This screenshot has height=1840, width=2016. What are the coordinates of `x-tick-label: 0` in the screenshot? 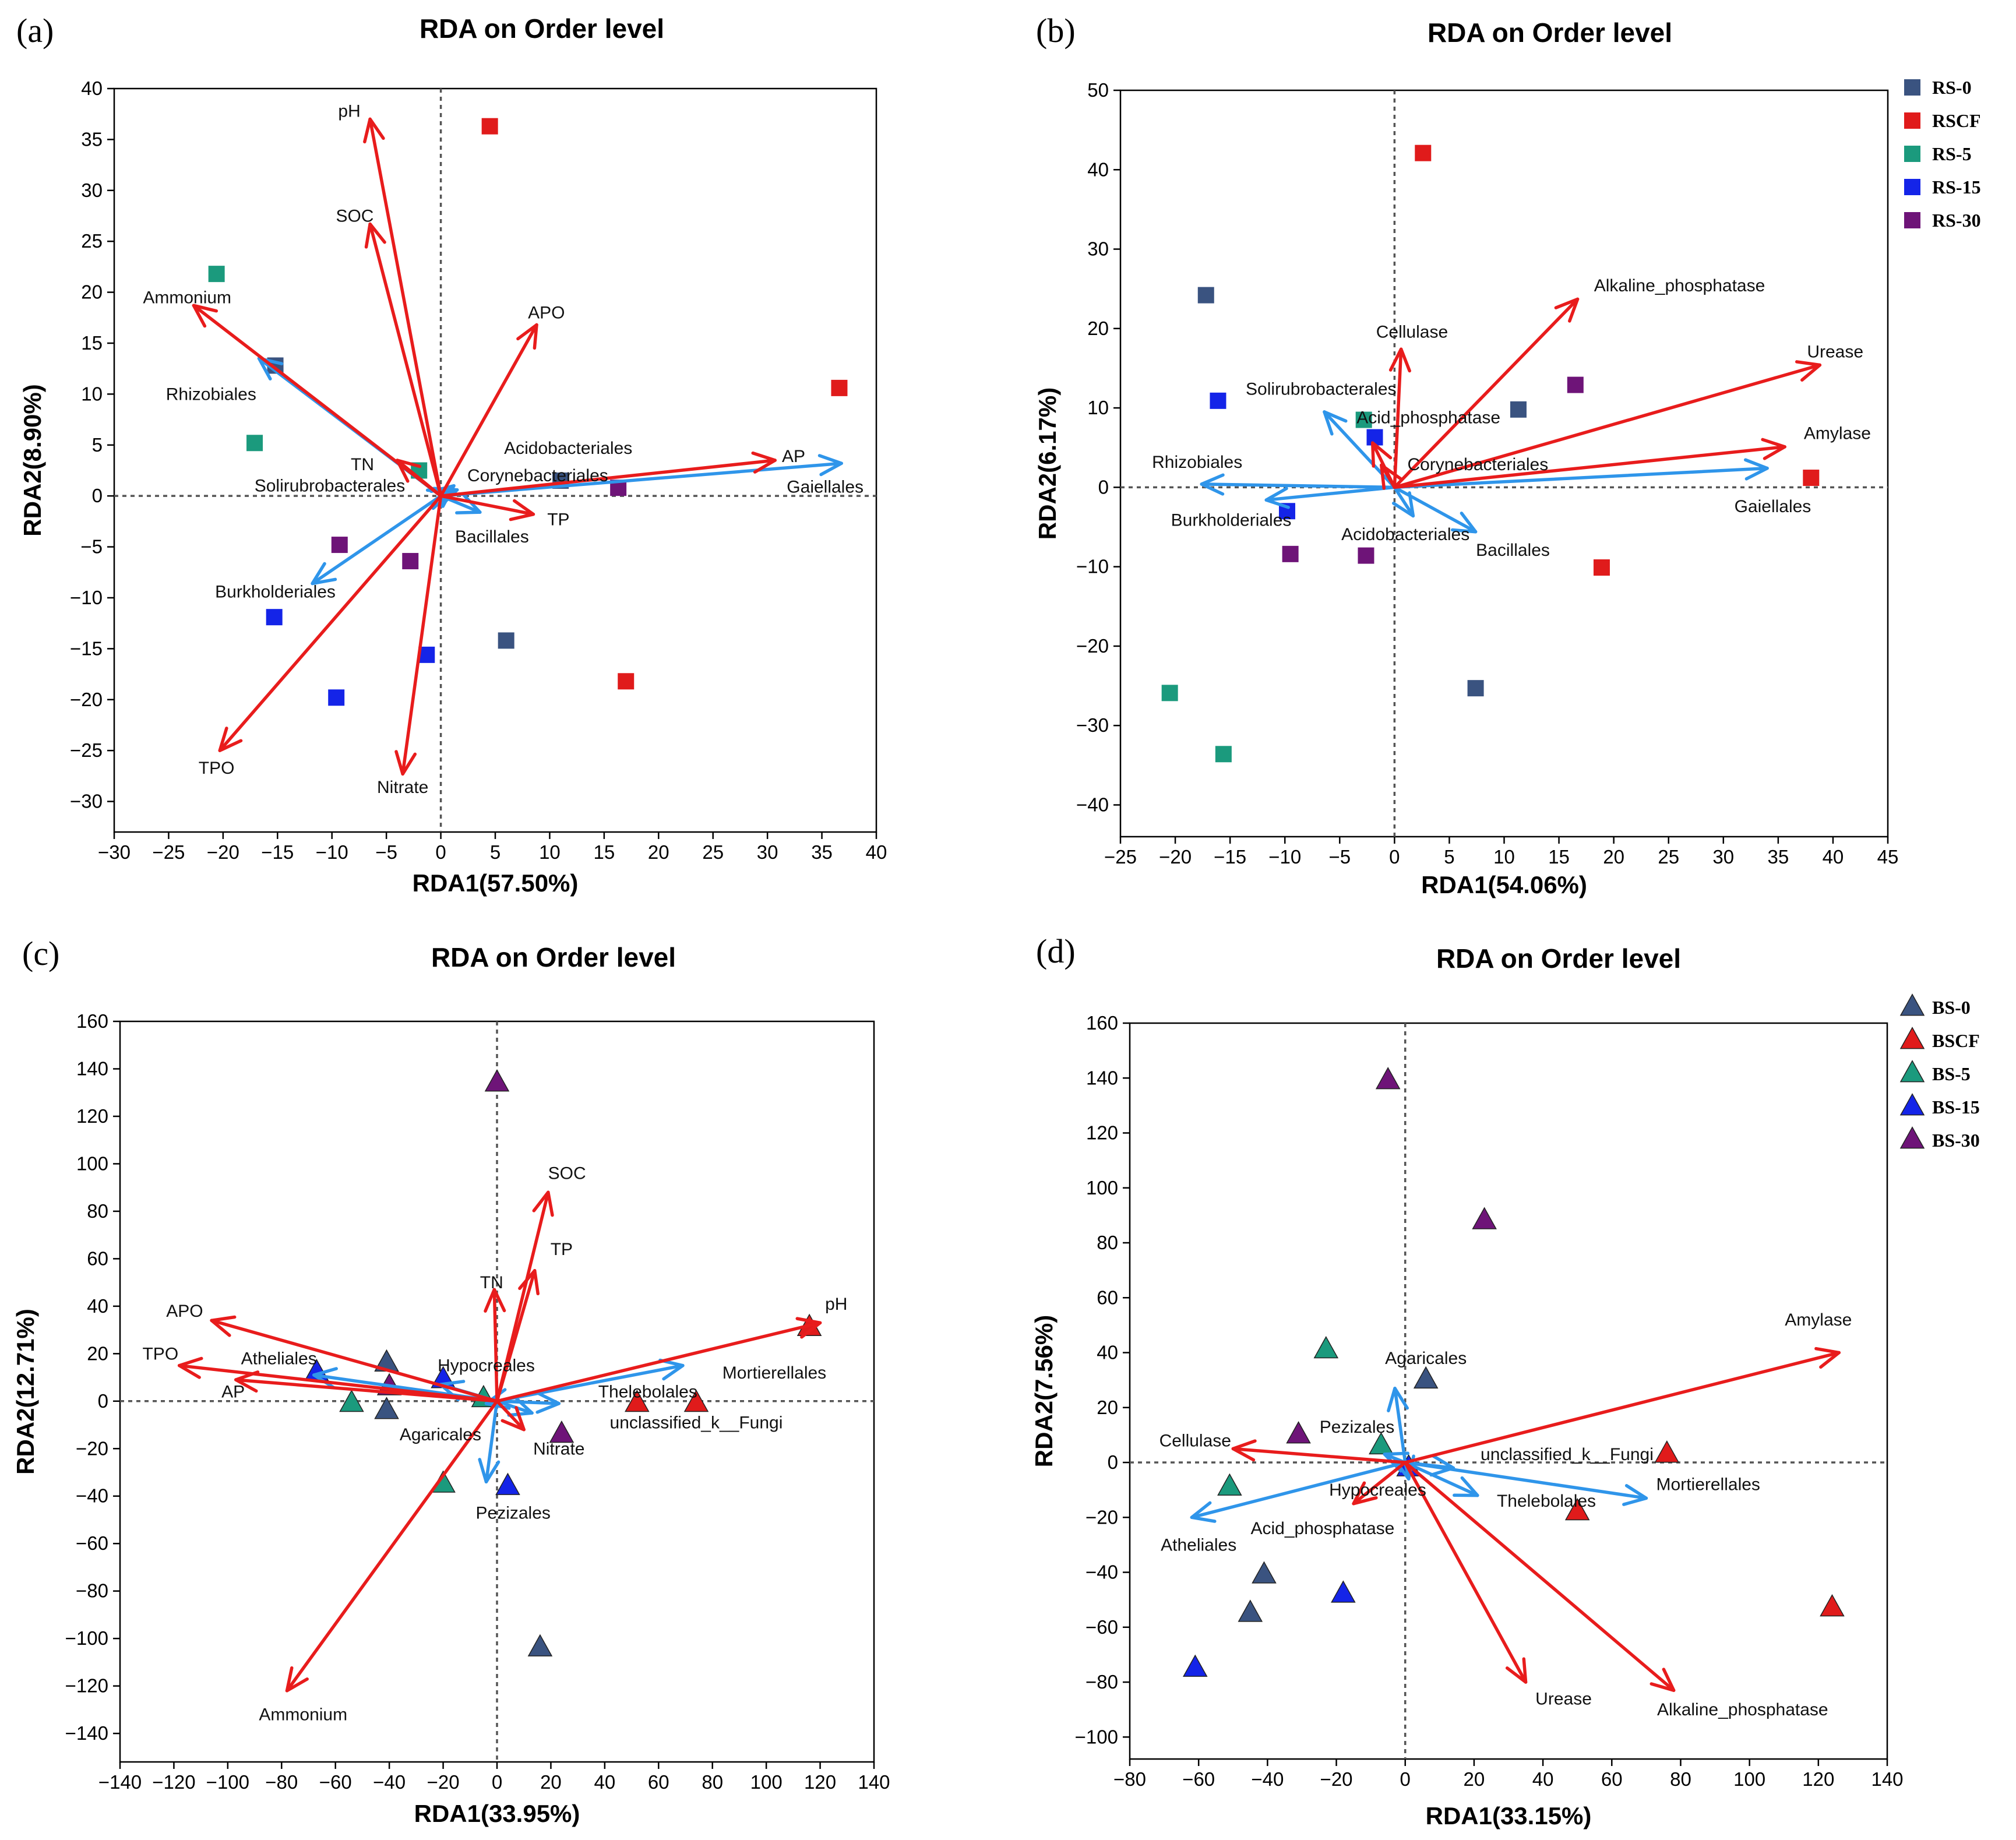 It's located at (497, 1782).